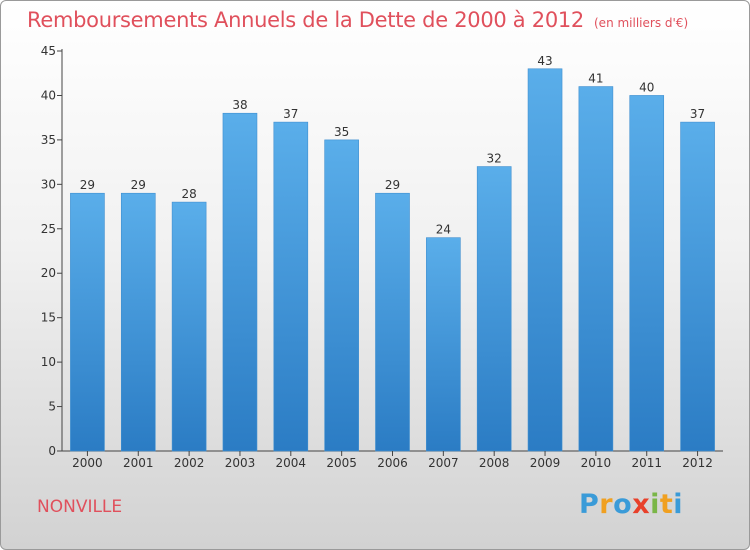  Describe the element at coordinates (443, 463) in the screenshot. I see `x-tick-label: 2007` at that location.